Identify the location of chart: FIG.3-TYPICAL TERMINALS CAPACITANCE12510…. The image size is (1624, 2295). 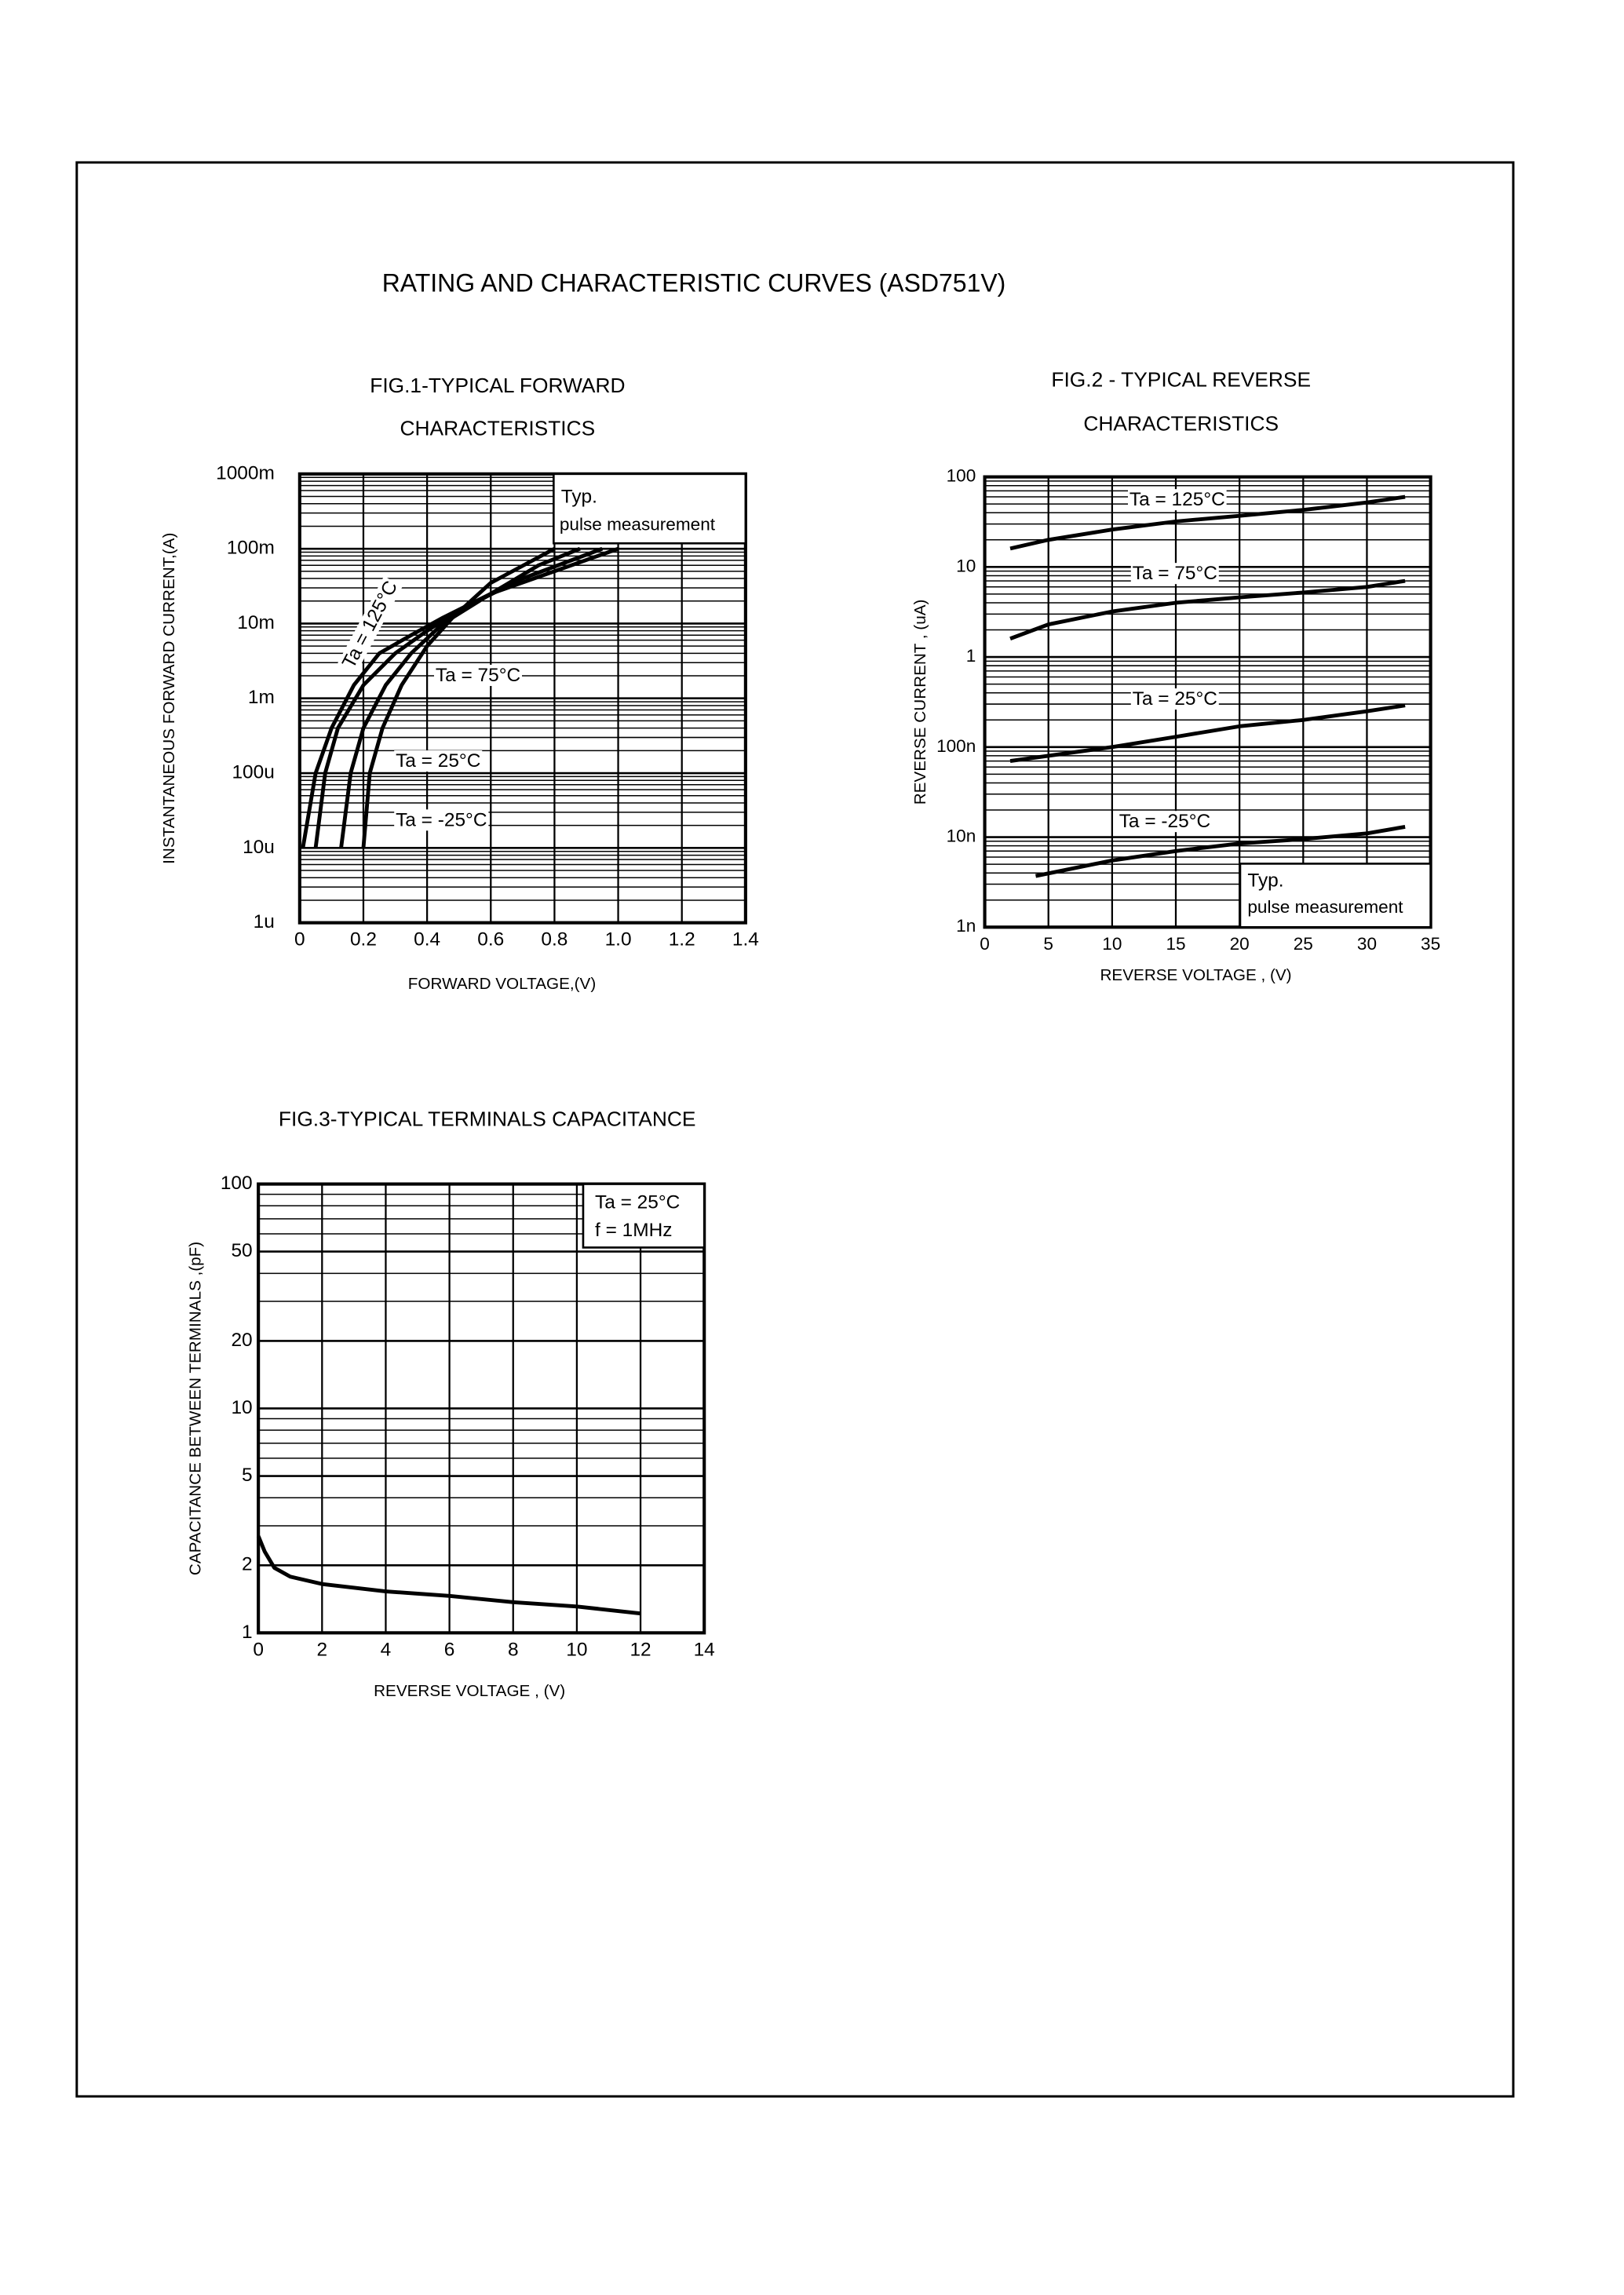
(451, 1403).